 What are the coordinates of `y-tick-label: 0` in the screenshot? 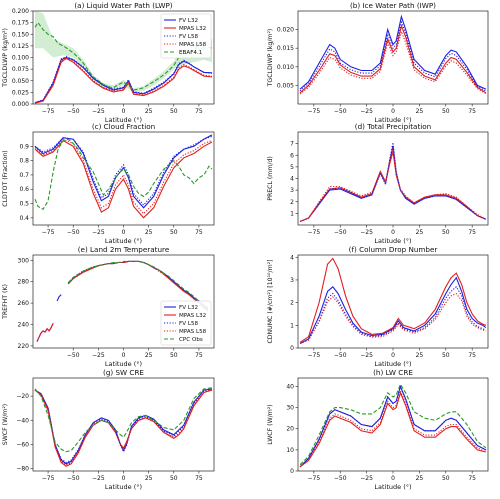 It's located at (292, 471).